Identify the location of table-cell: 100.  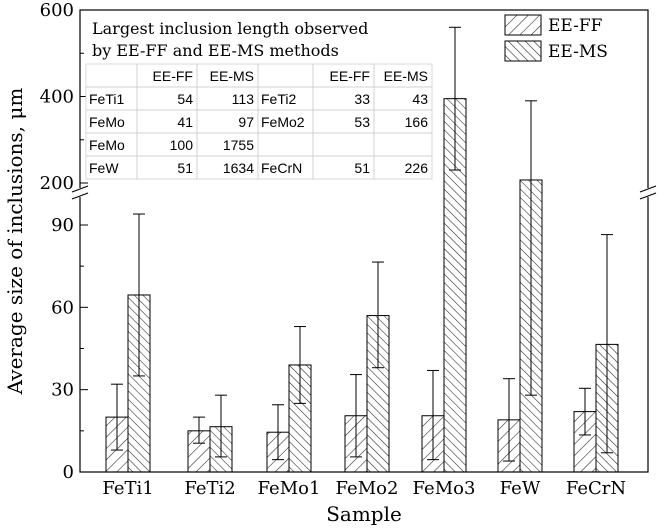
(182, 145).